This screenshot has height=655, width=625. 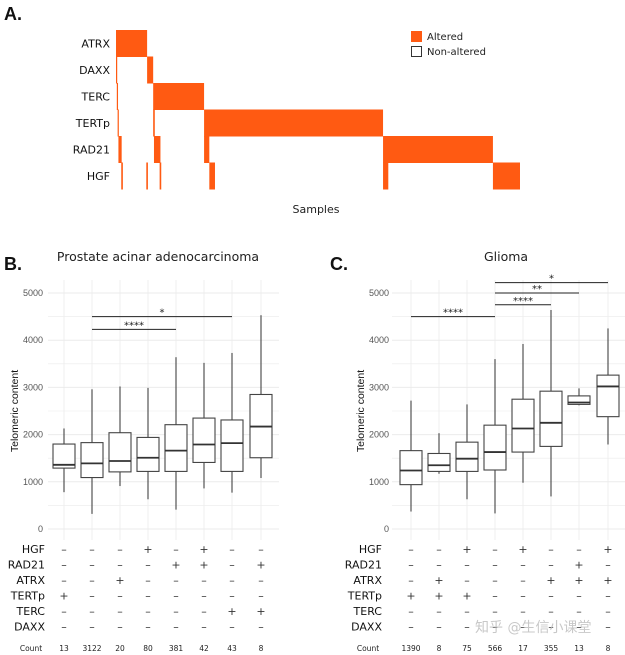 I want to click on table-row-label-atrx: ATRX, so click(x=367, y=580).